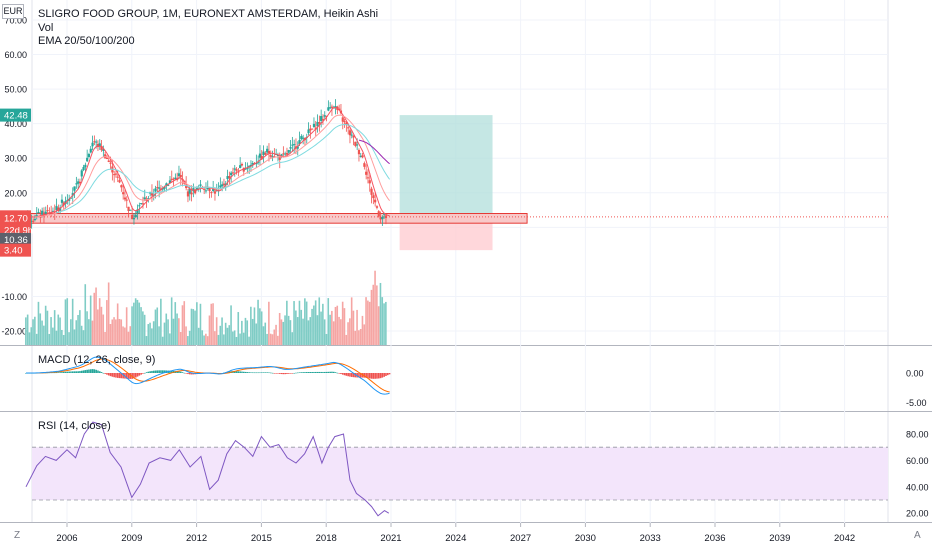 The image size is (932, 555). Describe the element at coordinates (46, 28) in the screenshot. I see `volume-study-label: Vol` at that location.